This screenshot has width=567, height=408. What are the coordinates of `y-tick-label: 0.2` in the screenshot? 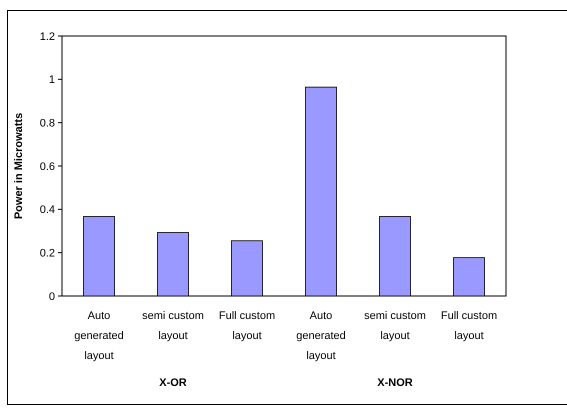 It's located at (47, 254).